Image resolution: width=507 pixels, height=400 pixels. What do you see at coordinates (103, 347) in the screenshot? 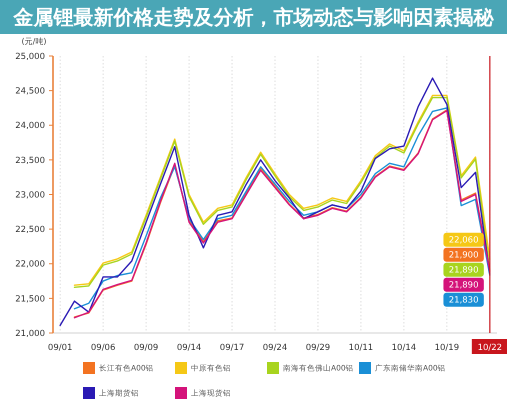
I see `x-tick-label: 09/06` at bounding box center [103, 347].